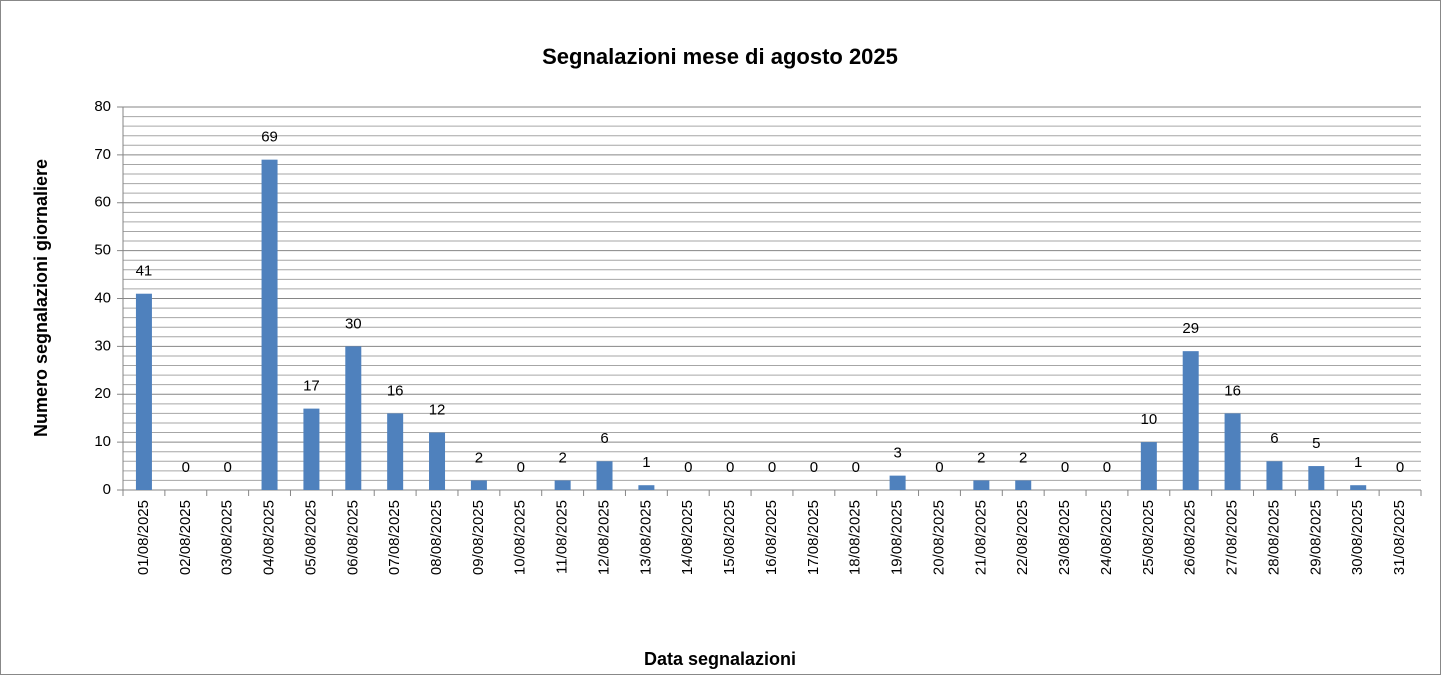  I want to click on x-tick-label: 09/08/2025, so click(478, 537).